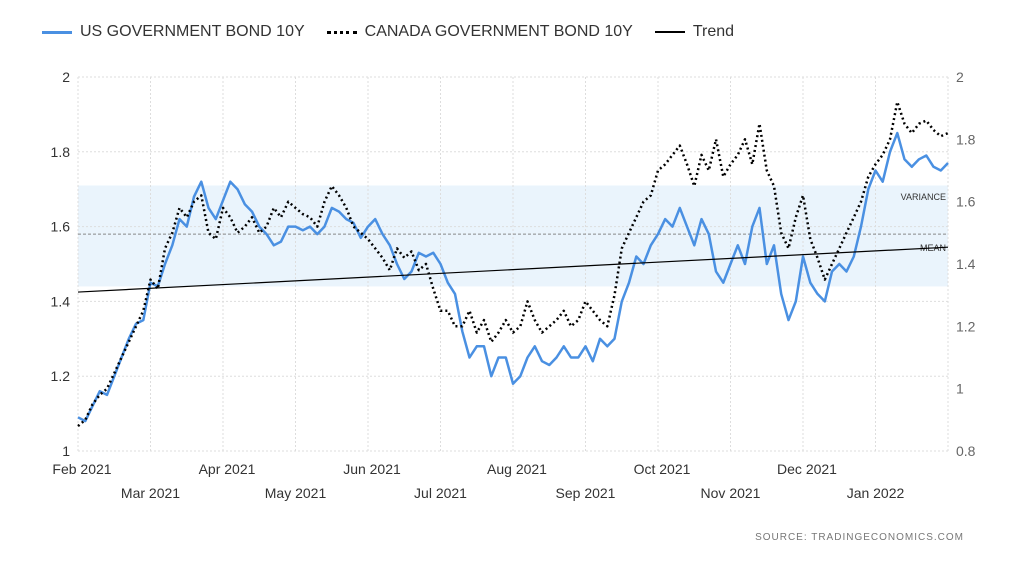 The height and width of the screenshot is (561, 1024). Describe the element at coordinates (966, 264) in the screenshot. I see `y-tick-right: 1.4` at that location.